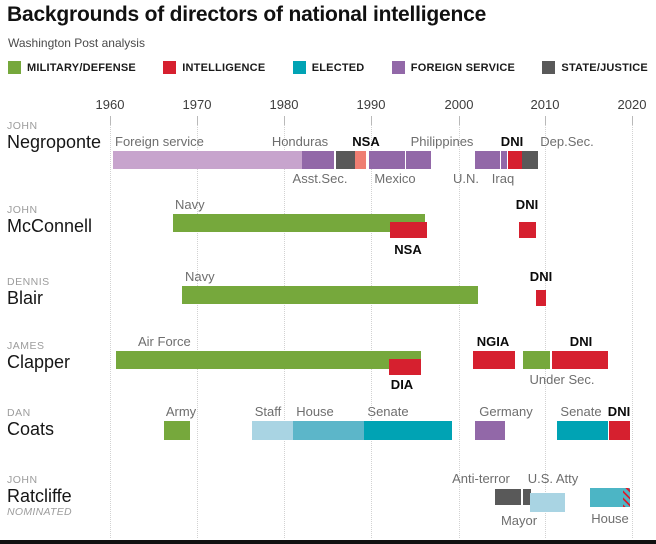 This screenshot has width=656, height=544. I want to click on row-name-first: DENNIS, so click(28, 282).